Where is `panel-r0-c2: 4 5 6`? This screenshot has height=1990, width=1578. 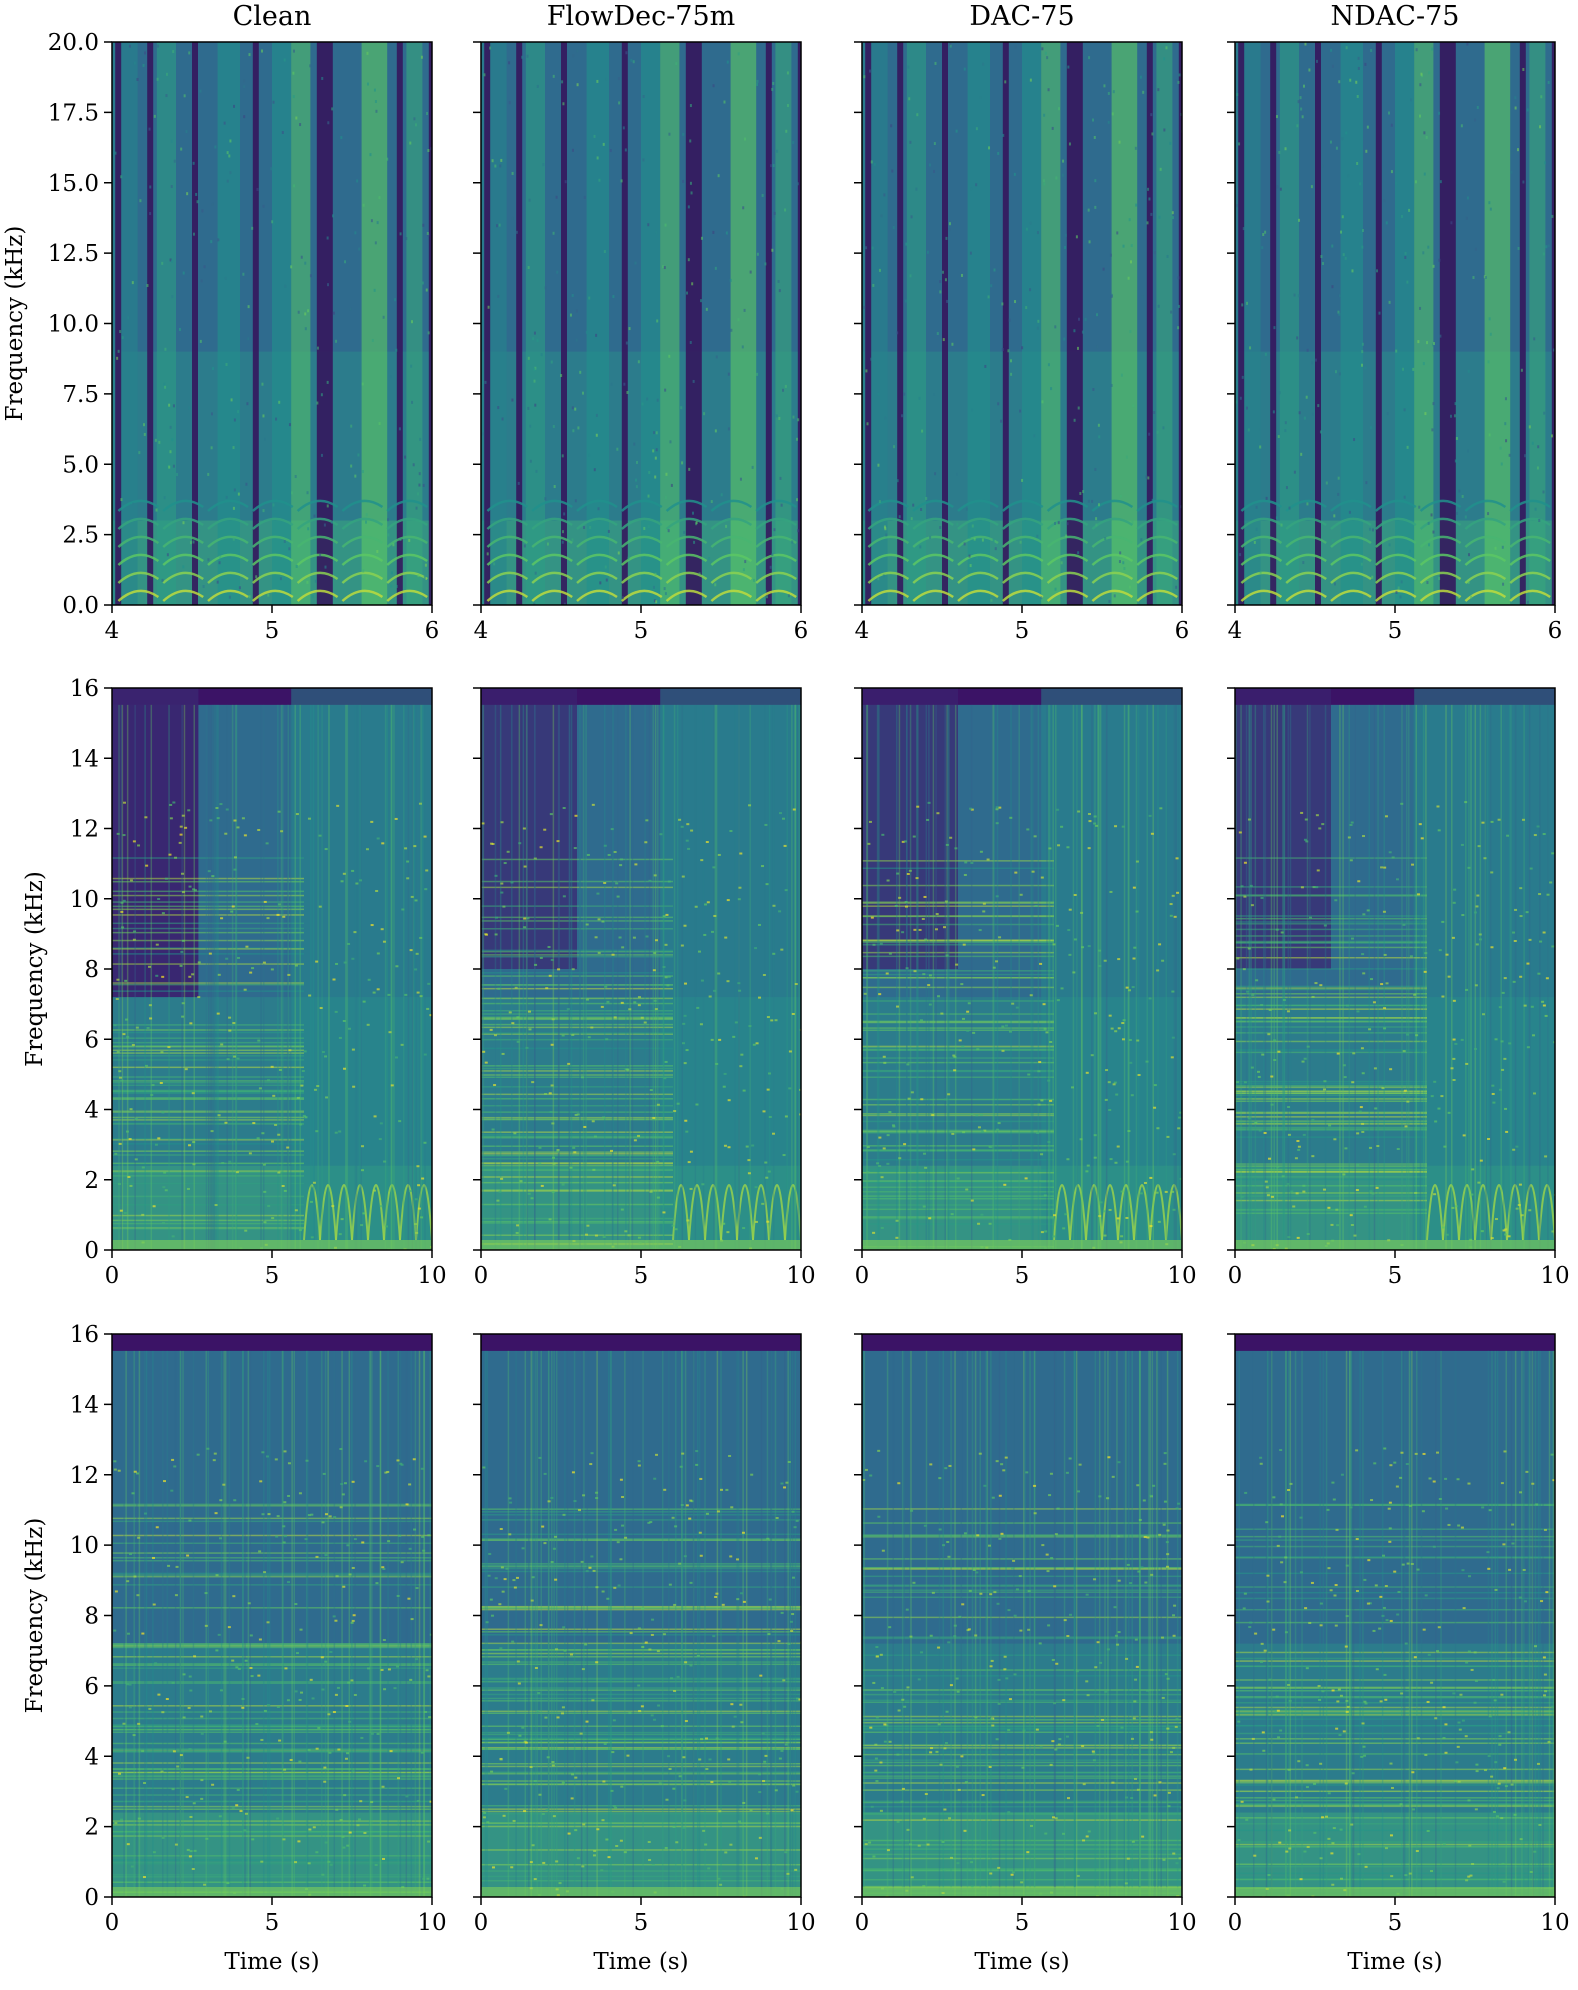 panel-r0-c2: 4 5 6 is located at coordinates (1022, 342).